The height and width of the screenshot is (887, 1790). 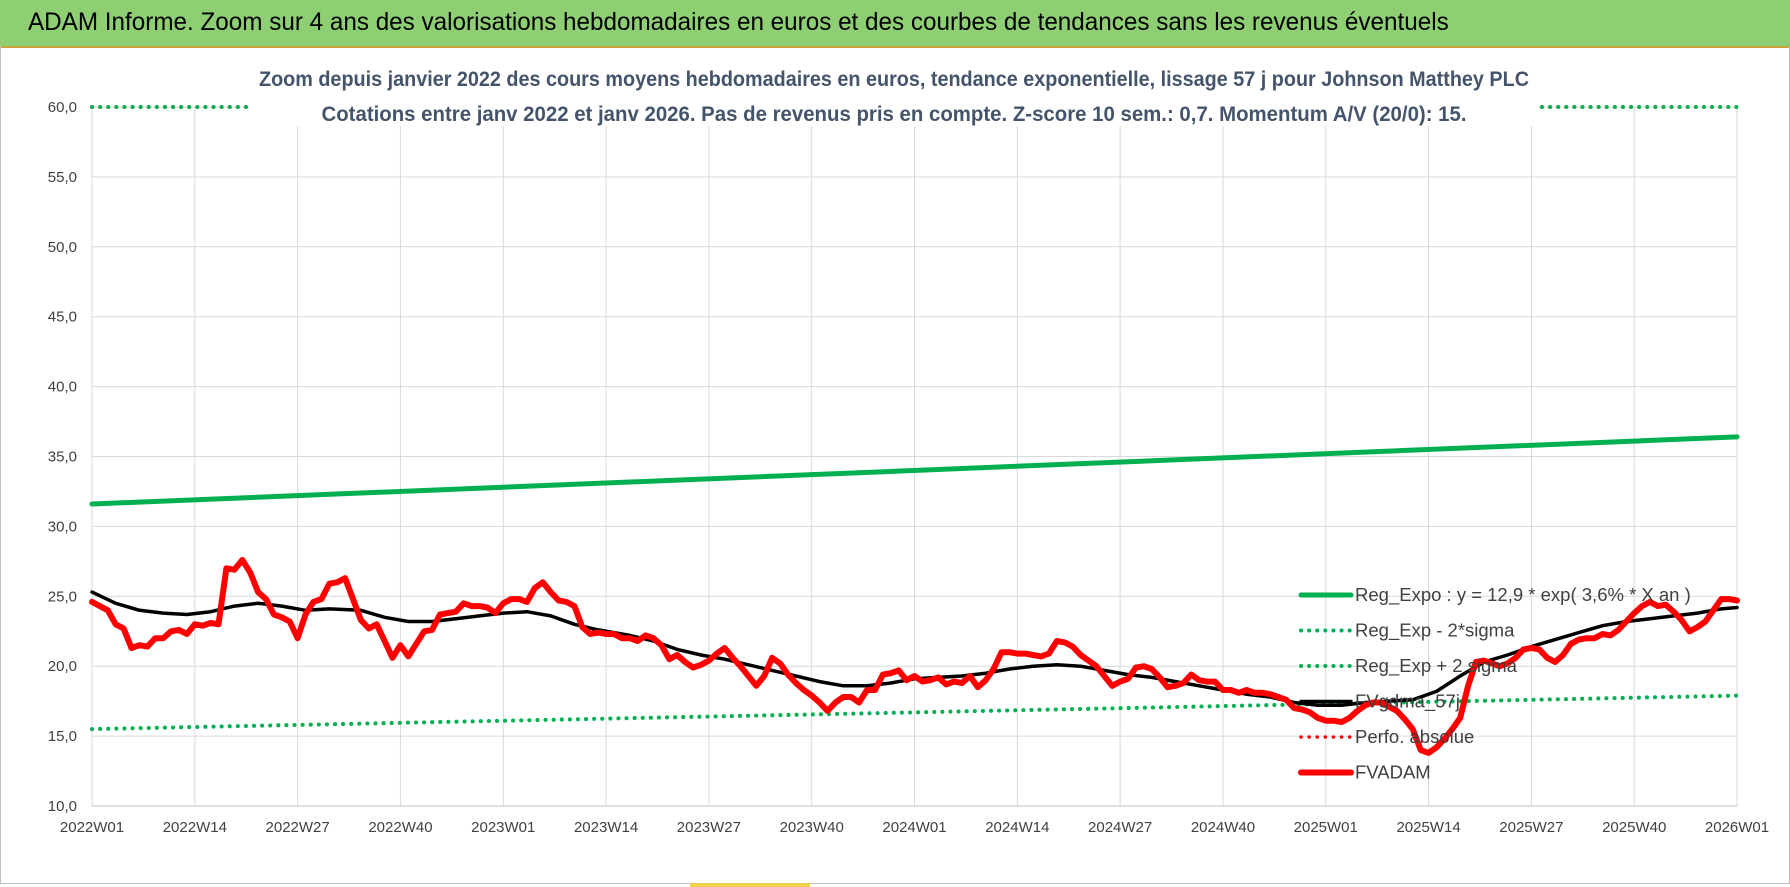 I want to click on legend-label-reg-expo-y-12-9-exp-3-6-x-an: Reg_Expo : y = 12,9 * exp( 3,6% * X an ), so click(x=1523, y=595).